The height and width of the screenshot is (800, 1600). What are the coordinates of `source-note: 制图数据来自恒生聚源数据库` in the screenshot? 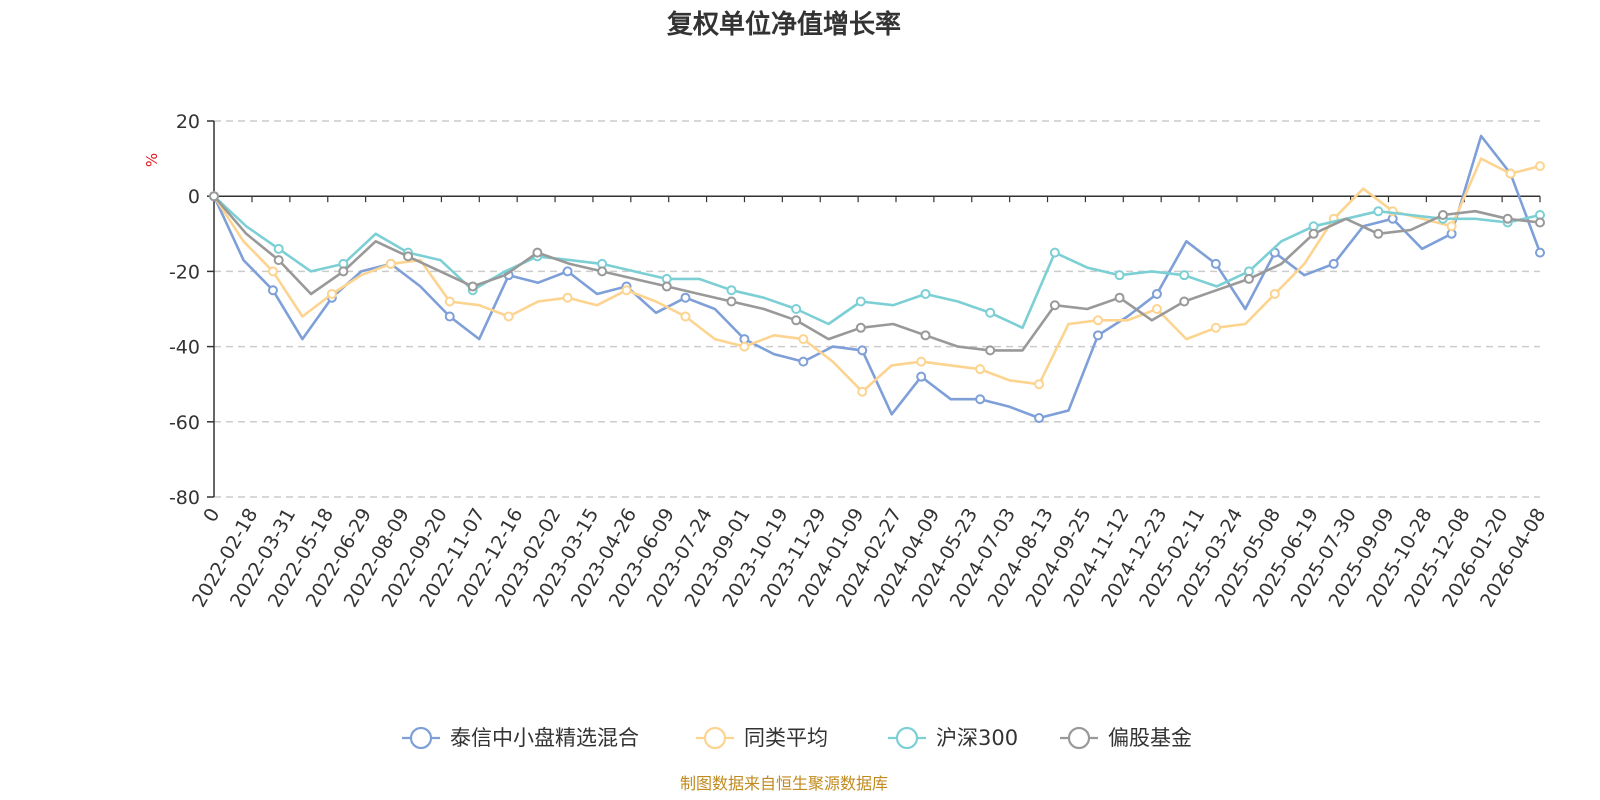 It's located at (784, 783).